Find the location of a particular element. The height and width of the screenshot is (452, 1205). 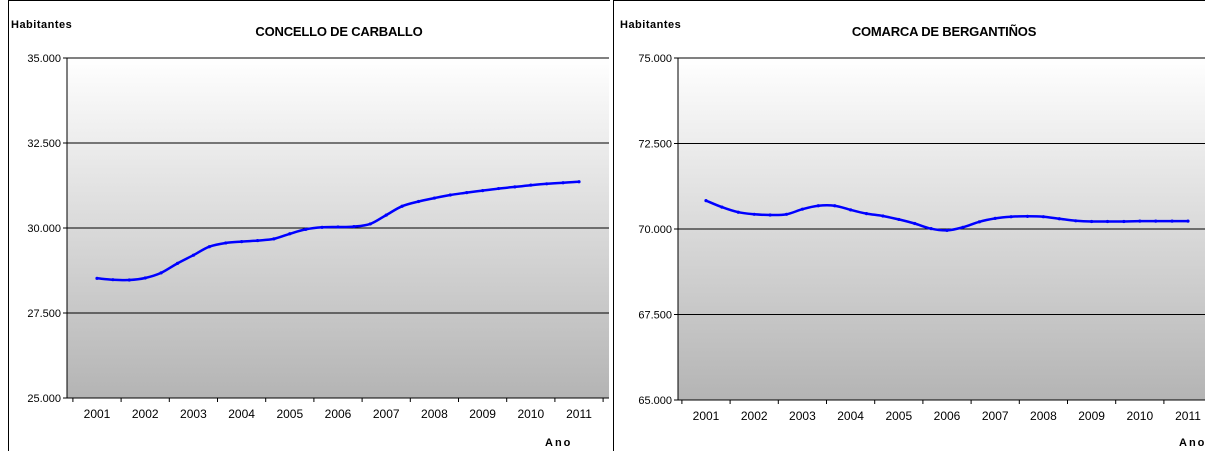

y-tick-label: 67.500 is located at coordinates (655, 316).